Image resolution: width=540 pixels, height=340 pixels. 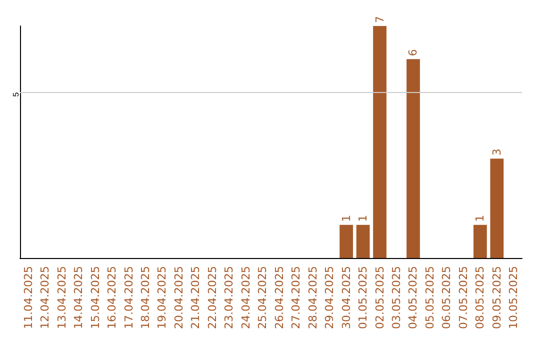 What do you see at coordinates (16, 94) in the screenshot?
I see `ref-line-label: 5` at bounding box center [16, 94].